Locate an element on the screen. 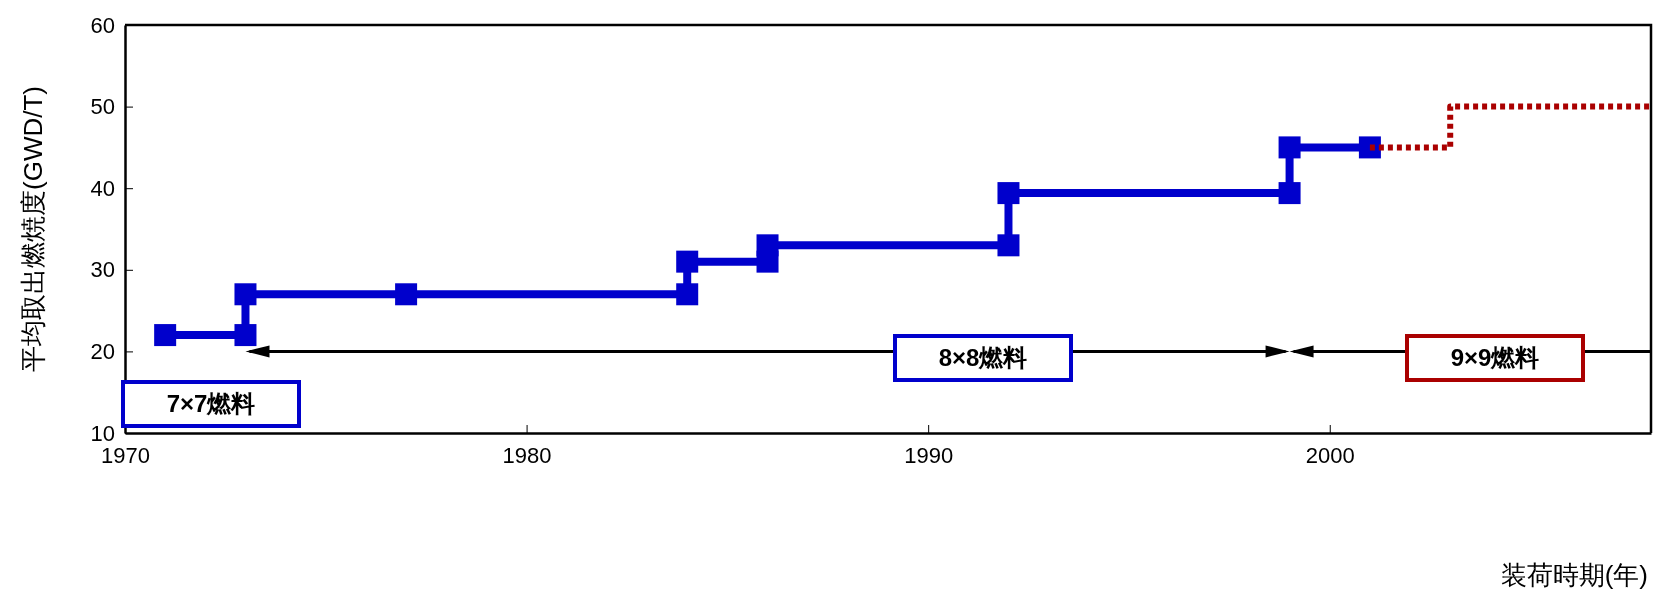  y-tick-label: 40 is located at coordinates (102, 188).